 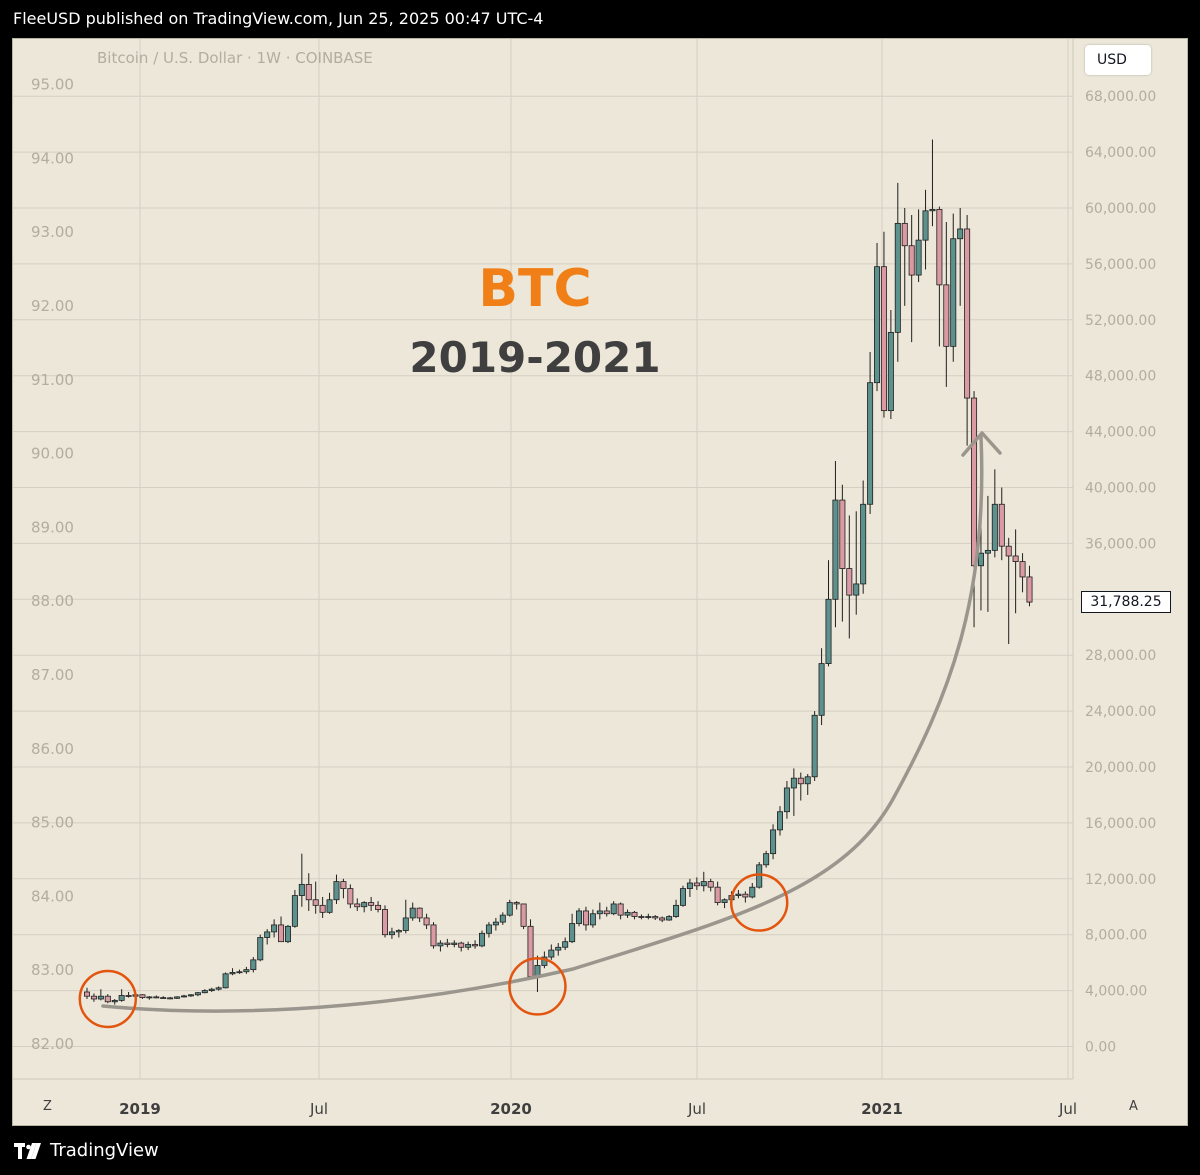 I want to click on currency-button: USD, so click(x=1118, y=60).